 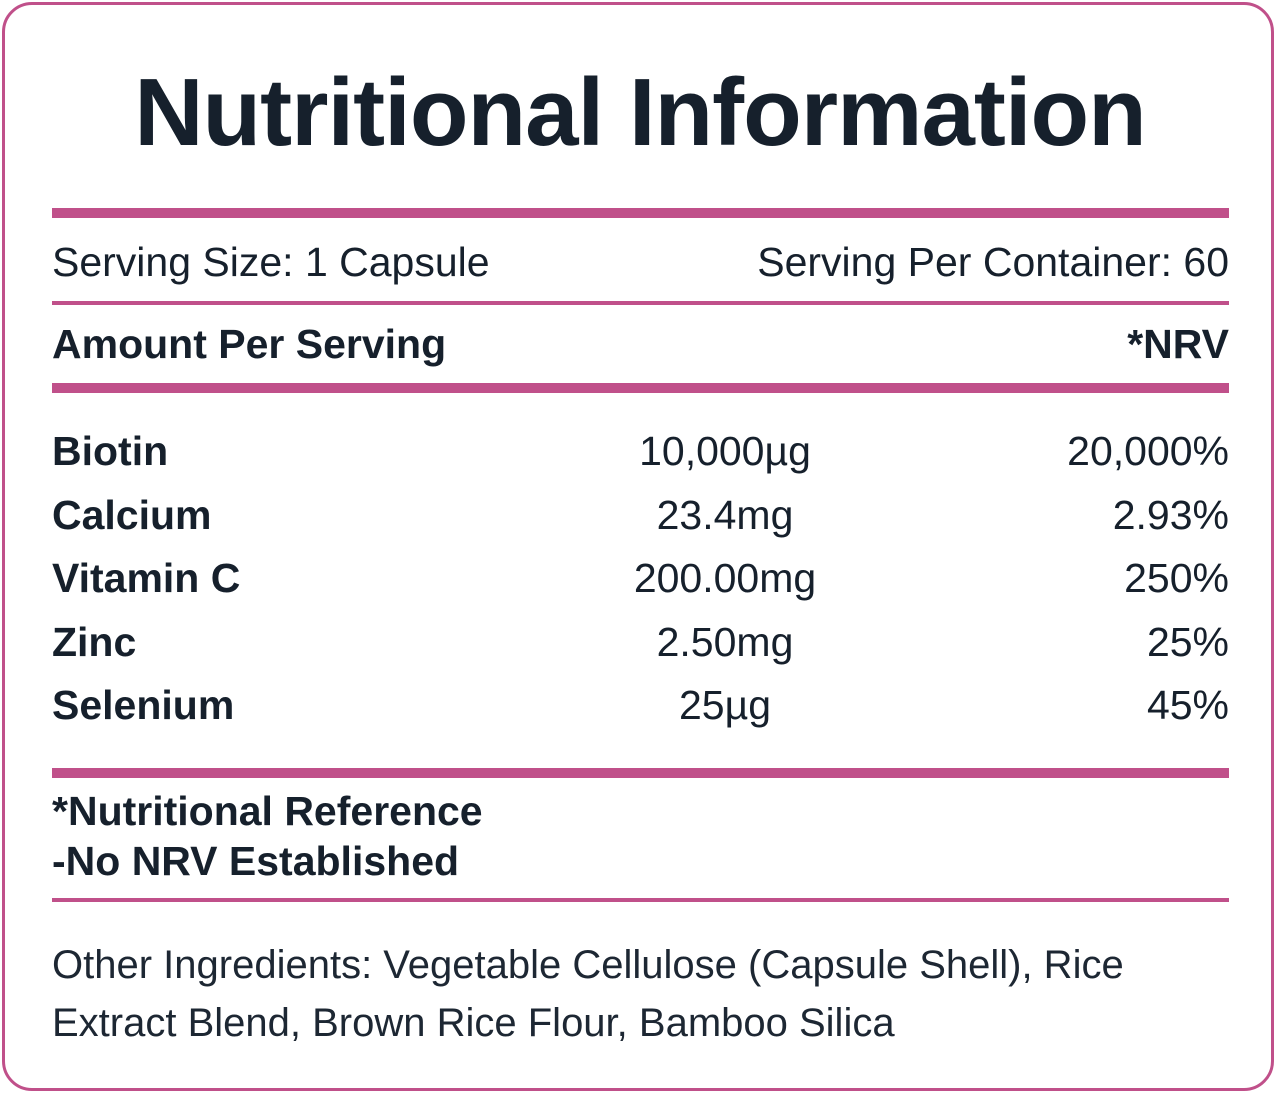 What do you see at coordinates (640, 773) in the screenshot?
I see `divider-thick-footnote` at bounding box center [640, 773].